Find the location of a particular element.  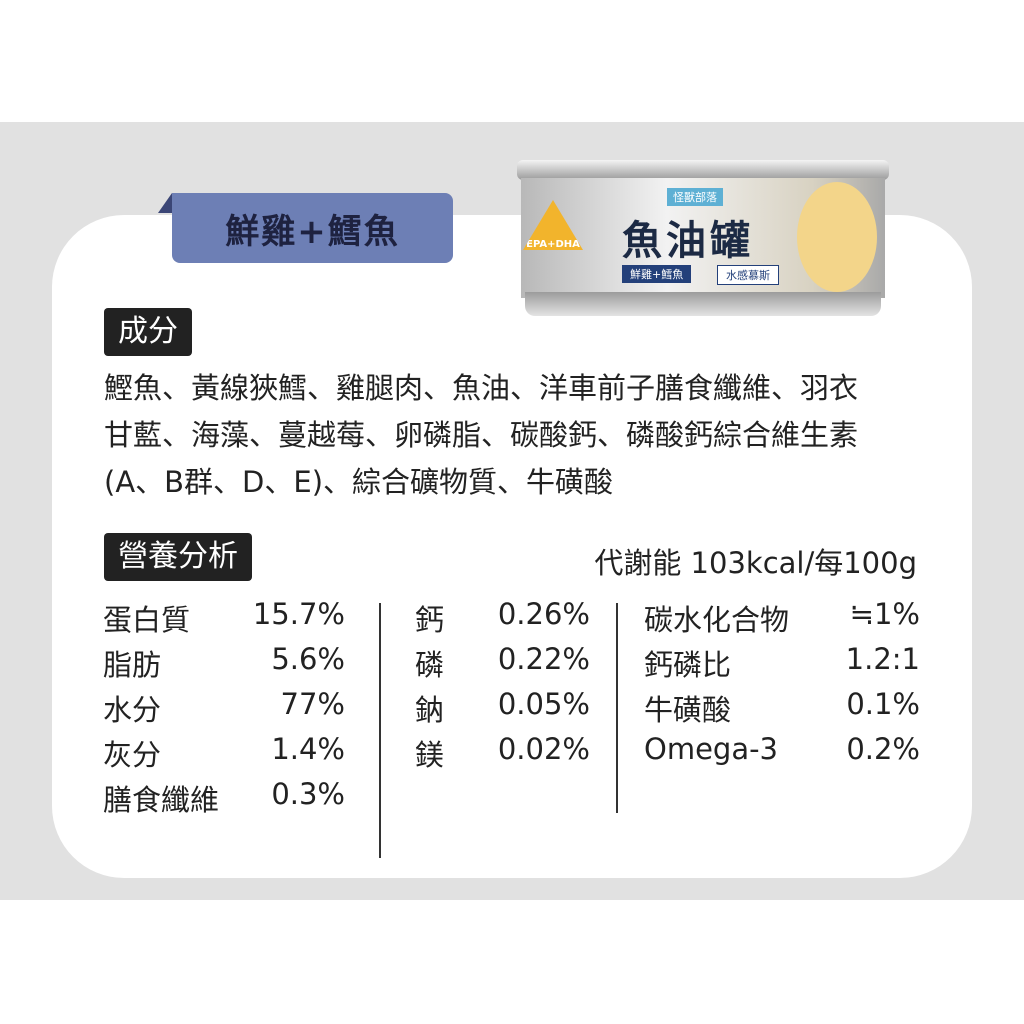

can-image: EPA+DHA 怪獸部落 魚油罐 鮮雞+鱈魚 水感慕斯 is located at coordinates (703, 239).